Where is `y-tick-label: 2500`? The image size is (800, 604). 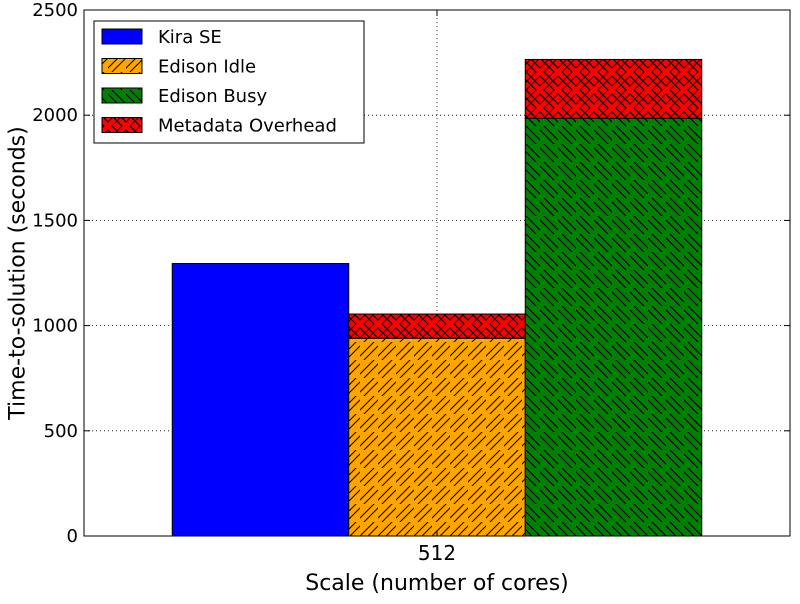 y-tick-label: 2500 is located at coordinates (55, 10).